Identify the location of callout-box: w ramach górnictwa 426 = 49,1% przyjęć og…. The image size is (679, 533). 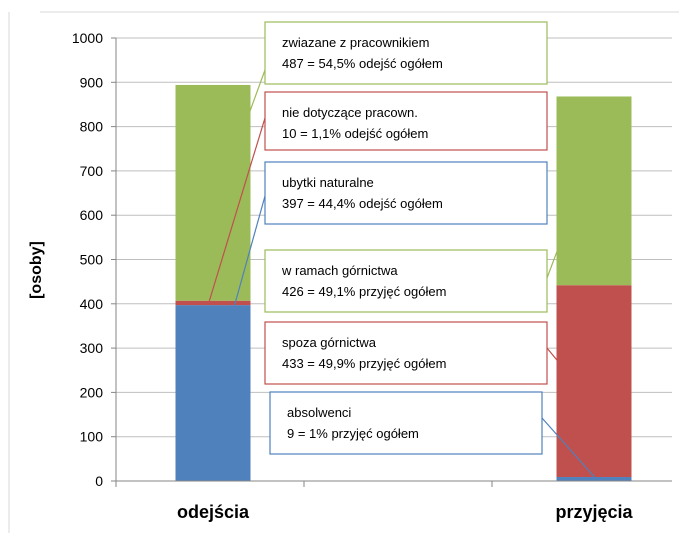
(406, 281).